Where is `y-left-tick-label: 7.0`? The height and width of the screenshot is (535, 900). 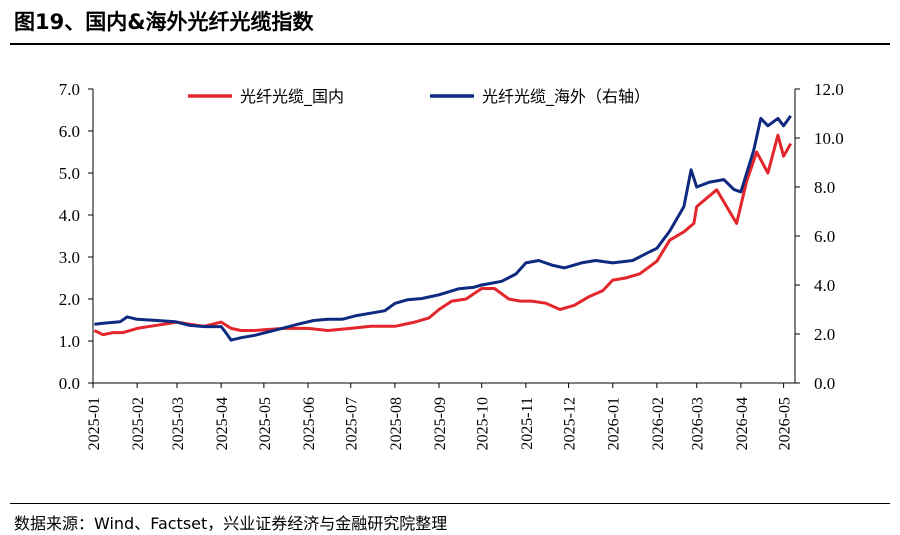 y-left-tick-label: 7.0 is located at coordinates (69, 89).